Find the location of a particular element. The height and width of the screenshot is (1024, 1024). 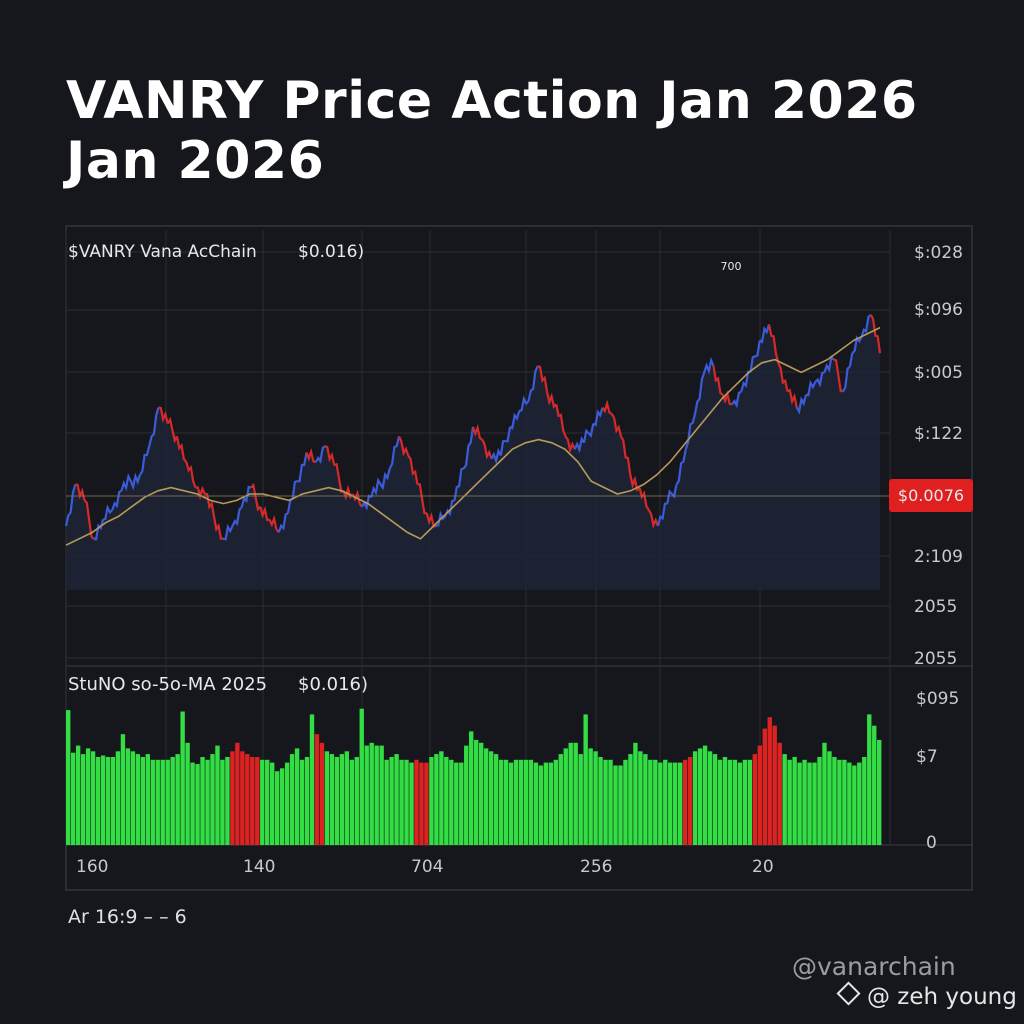

volume-bars is located at coordinates (474, 776).